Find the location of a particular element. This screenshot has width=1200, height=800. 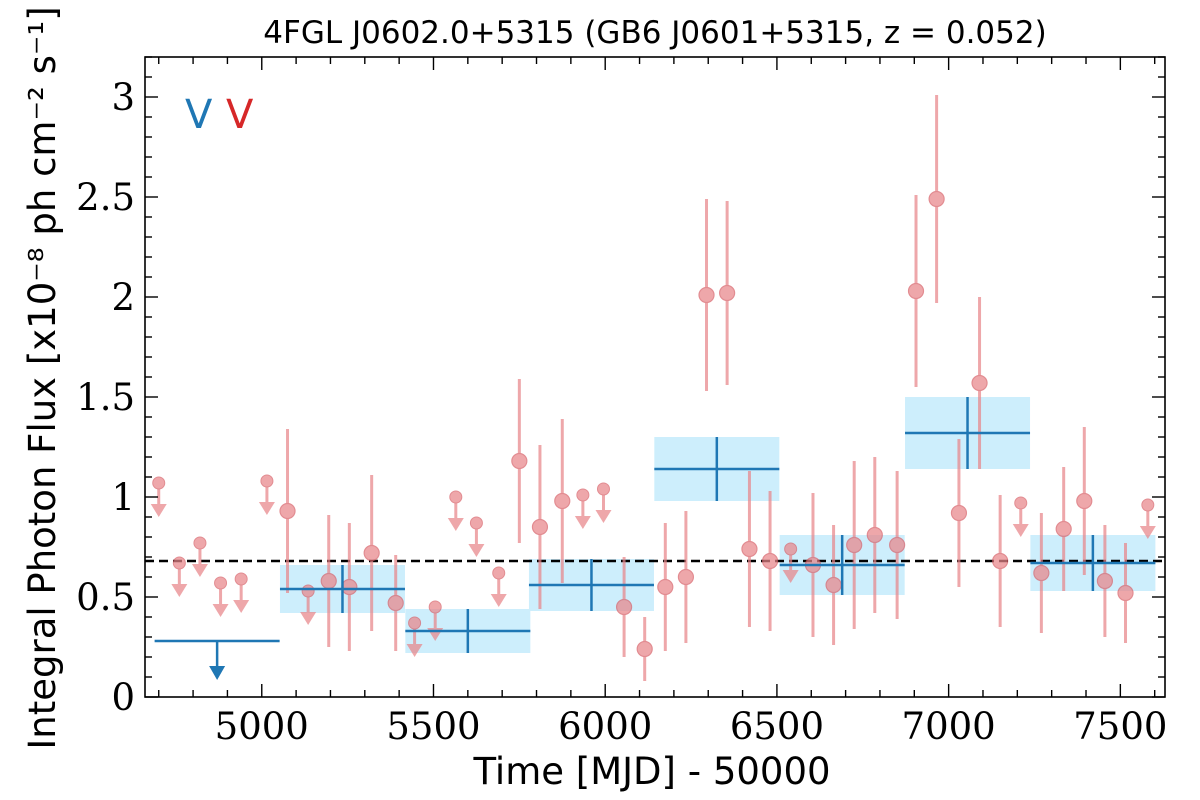

y-tick-label: 1.5 is located at coordinates (105, 397).